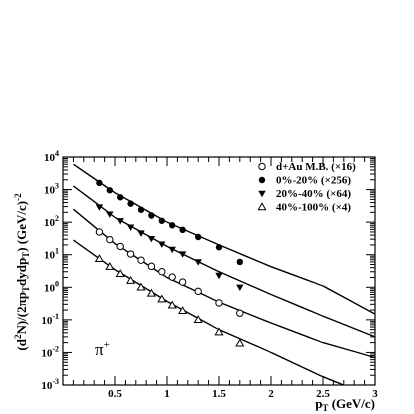 The width and height of the screenshot is (414, 414). I want to click on x-tick-label: 3, so click(375, 394).